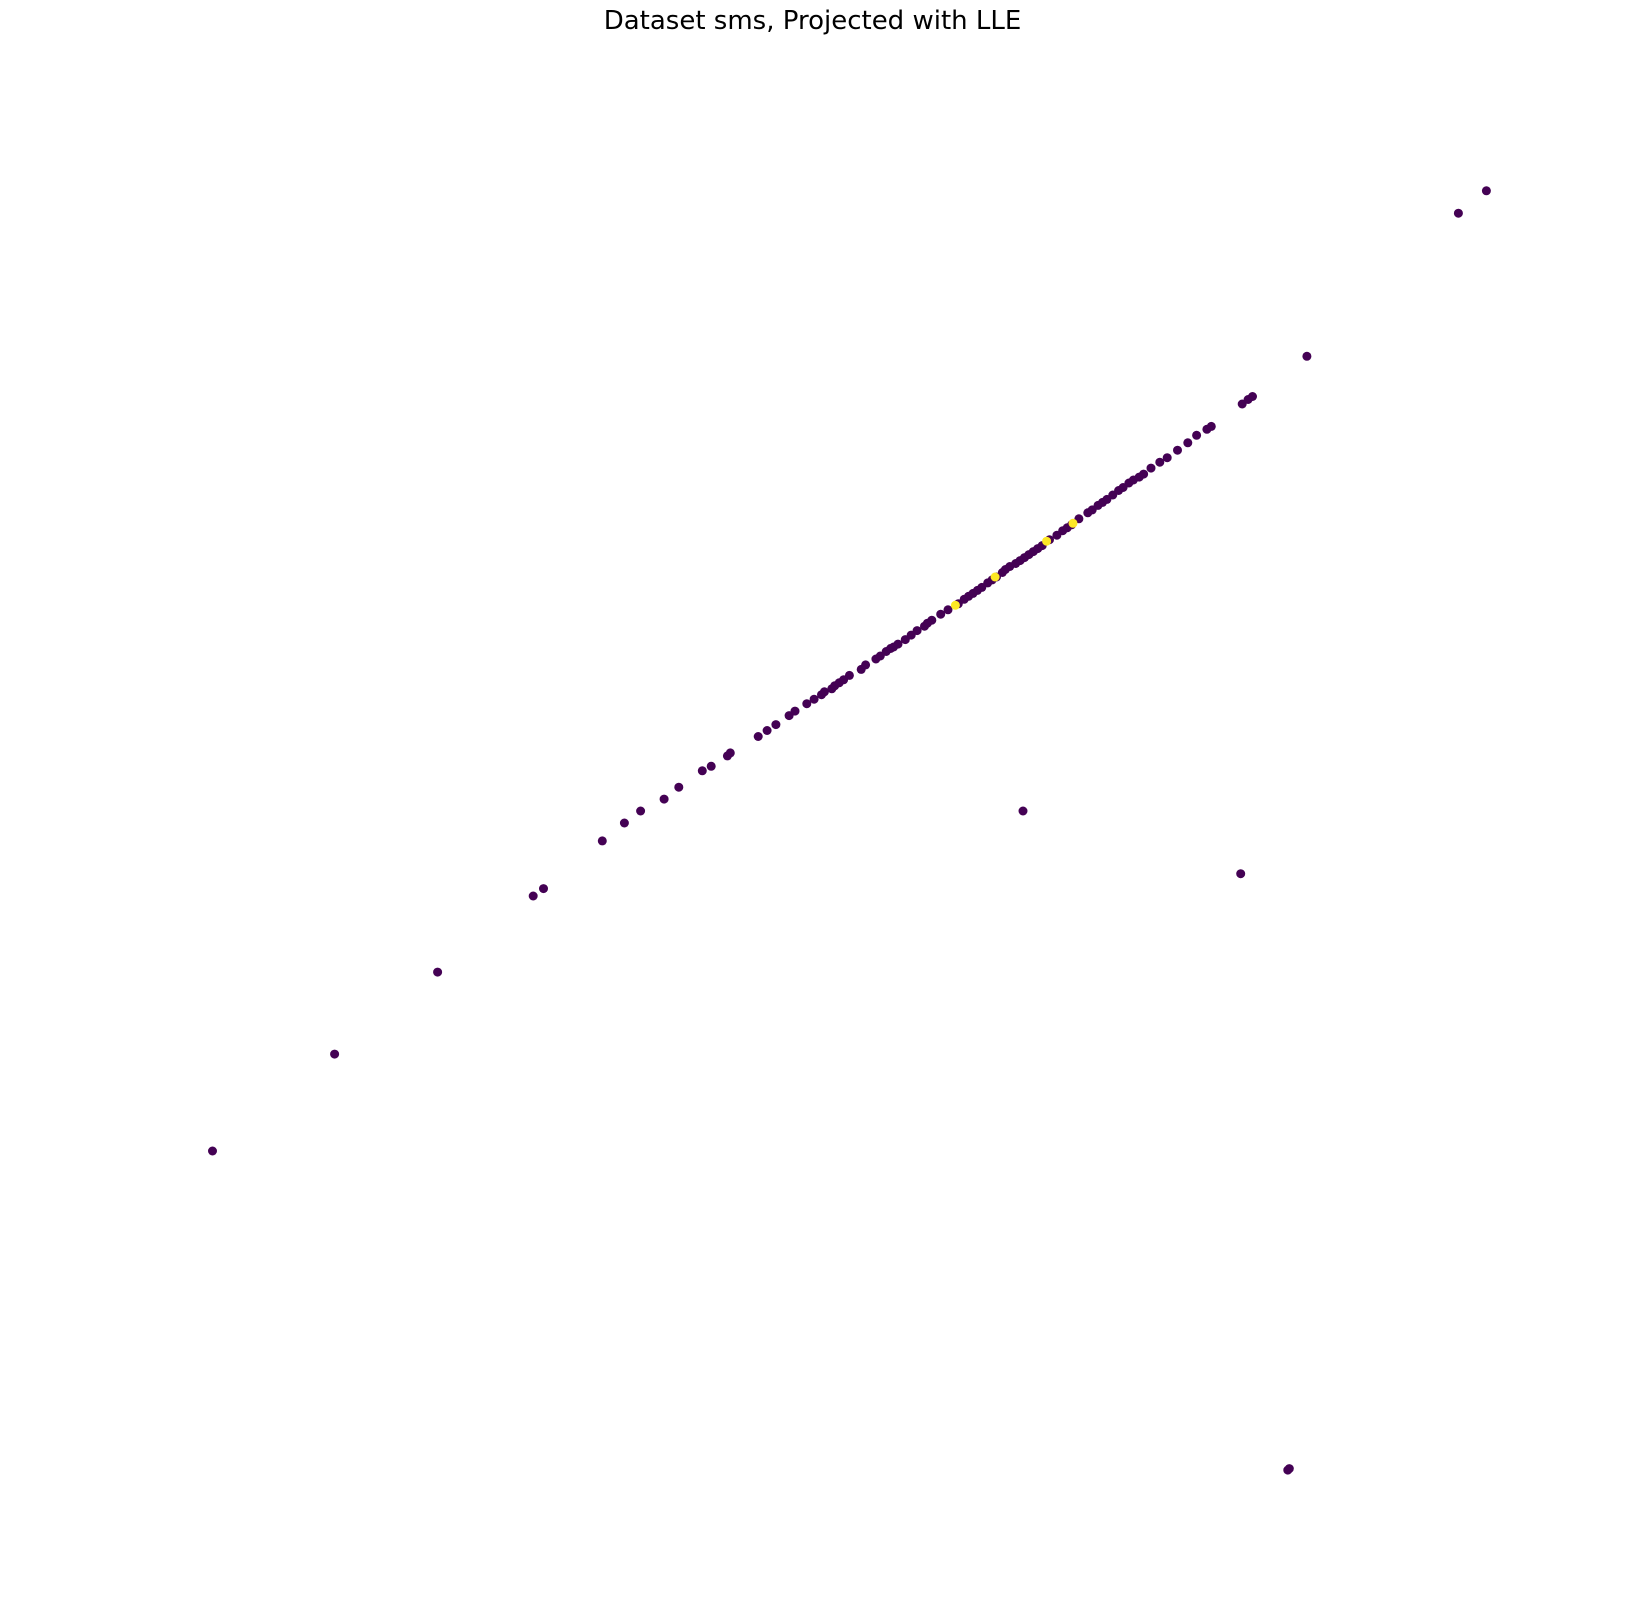 The width and height of the screenshot is (1625, 1614). I want to click on chart-title: Dataset sms, Projected with LLE, so click(812, 21).